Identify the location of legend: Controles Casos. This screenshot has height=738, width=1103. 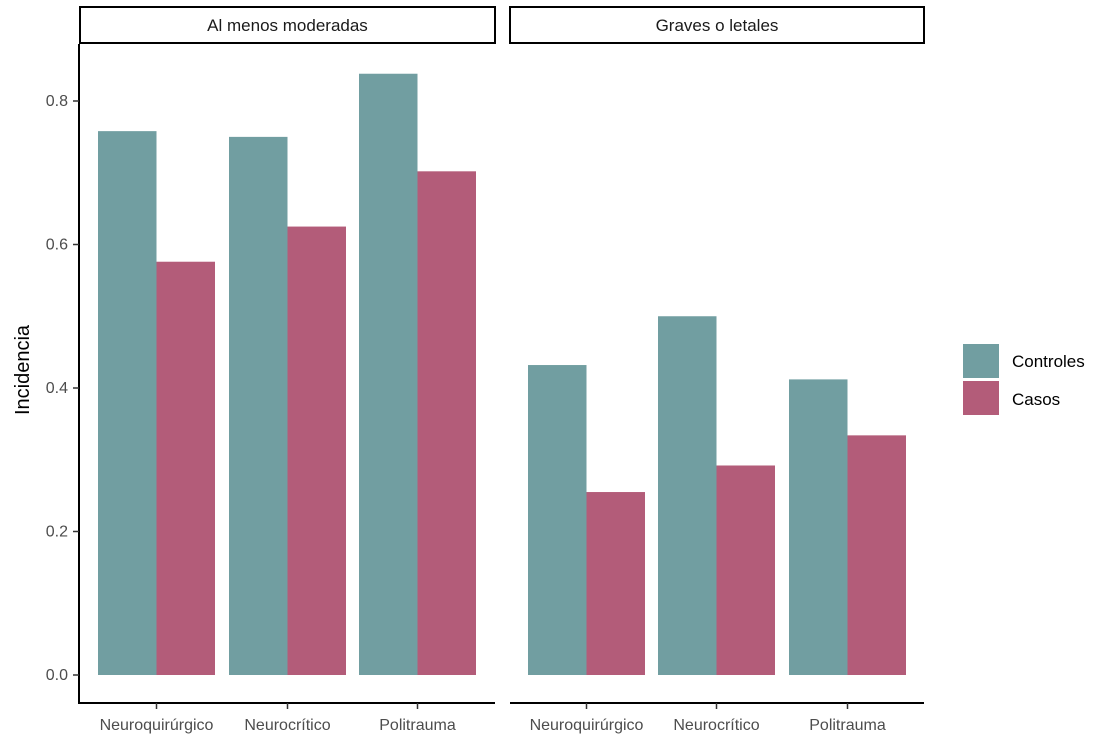
(1024, 379).